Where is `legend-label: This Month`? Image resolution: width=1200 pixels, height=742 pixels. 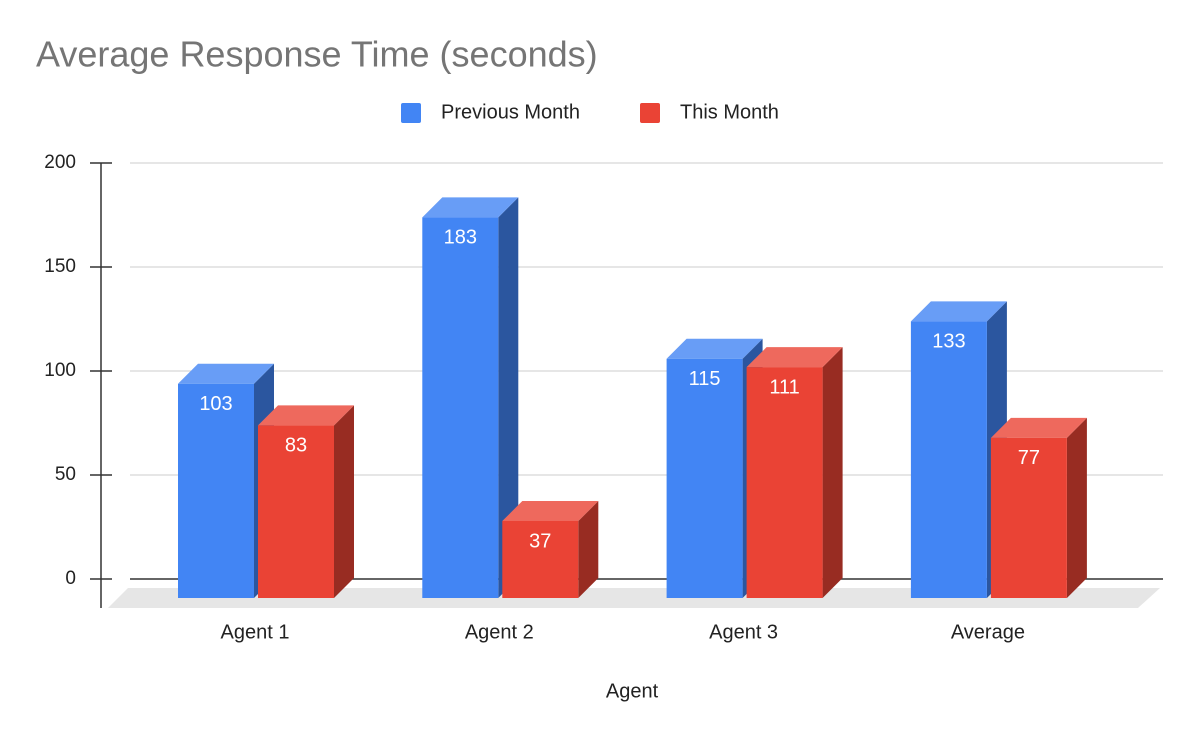 legend-label: This Month is located at coordinates (729, 112).